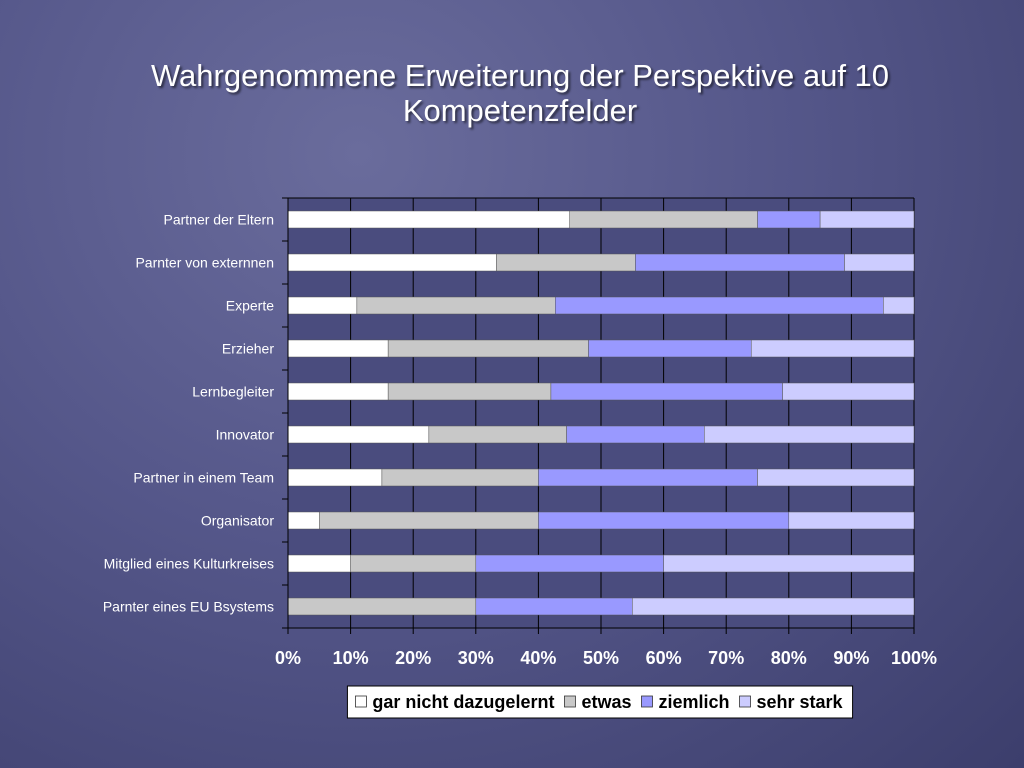 Image resolution: width=1024 pixels, height=768 pixels. I want to click on x-tick-label: 10%, so click(351, 658).